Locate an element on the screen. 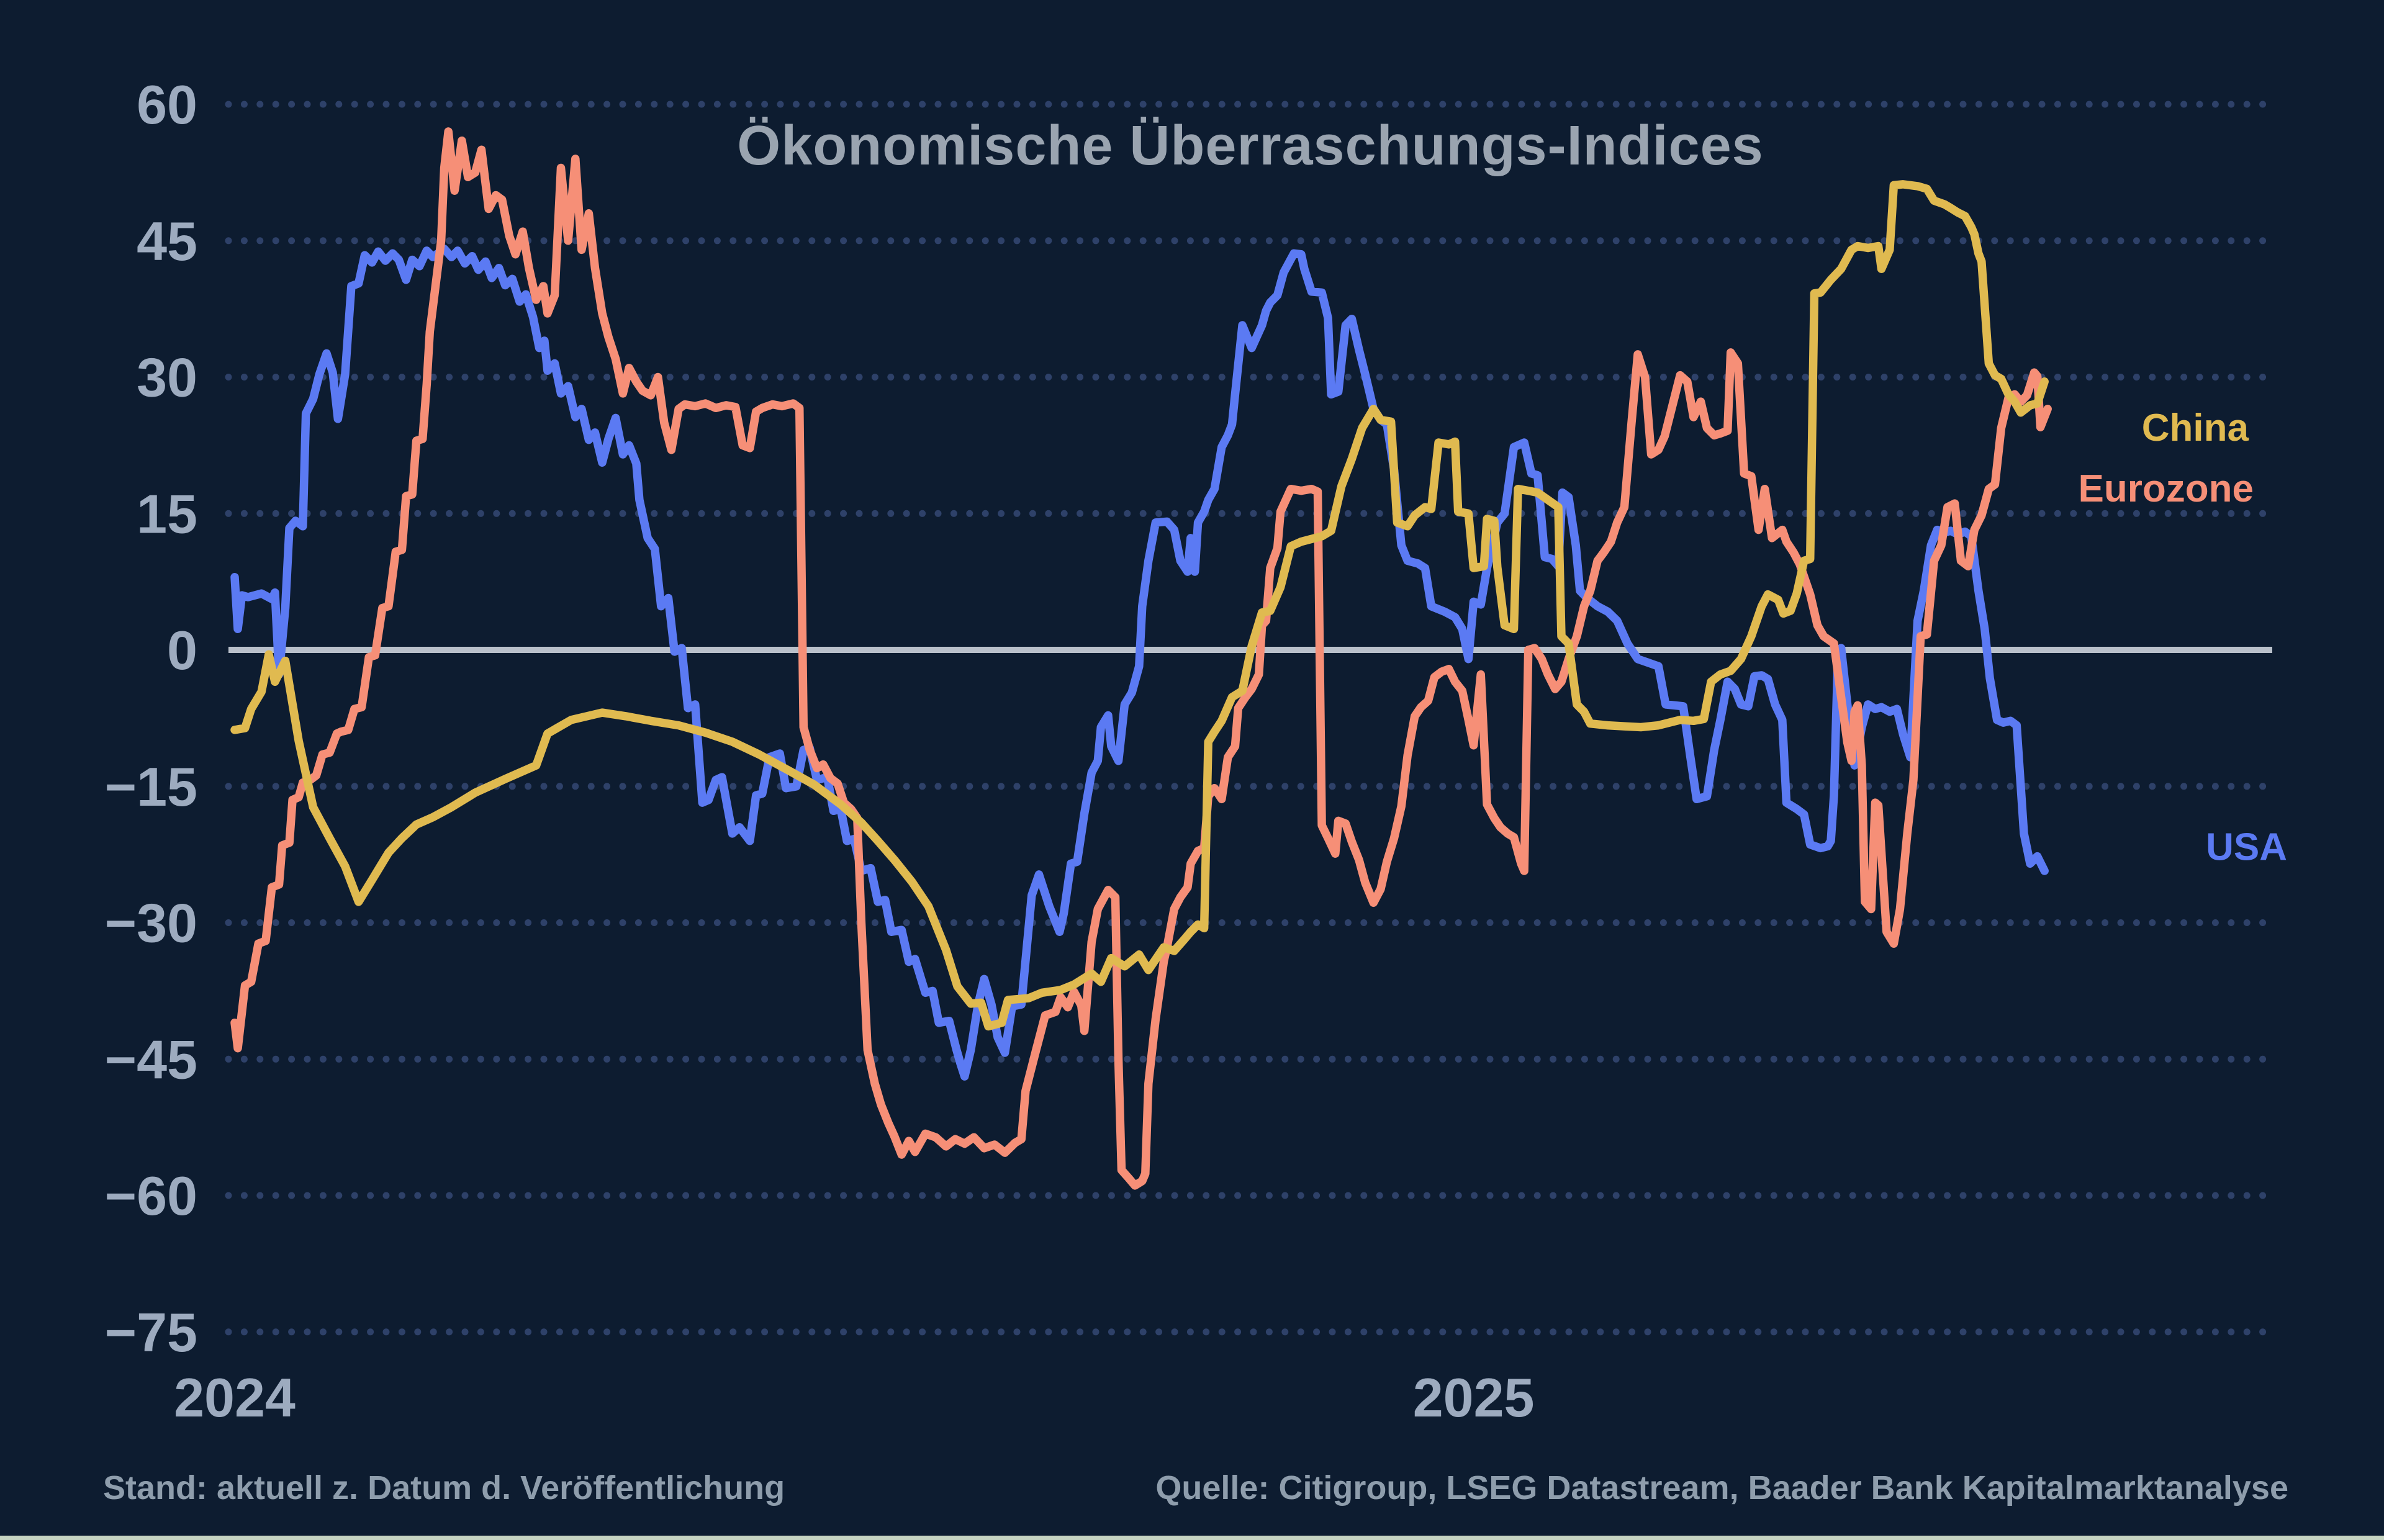 This screenshot has height=1540, width=2384. x-tick-label-2025: 2025 is located at coordinates (1474, 1397).